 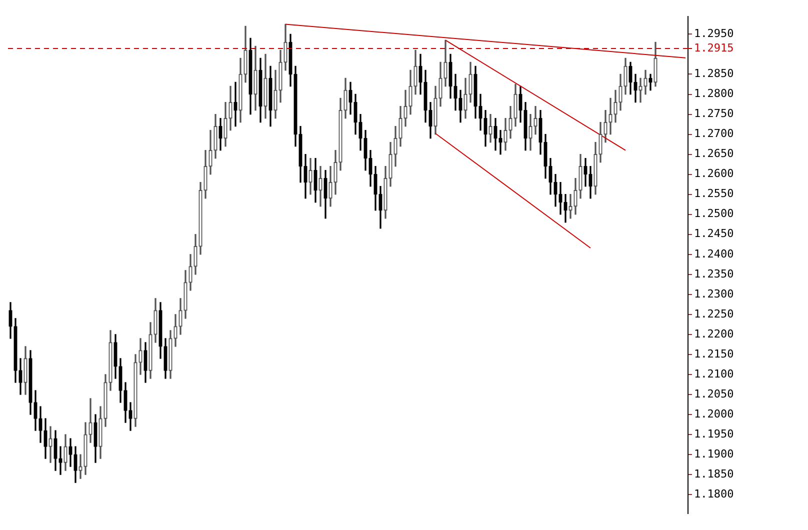 I want to click on y-tick-label: 1.2950, so click(x=714, y=33).